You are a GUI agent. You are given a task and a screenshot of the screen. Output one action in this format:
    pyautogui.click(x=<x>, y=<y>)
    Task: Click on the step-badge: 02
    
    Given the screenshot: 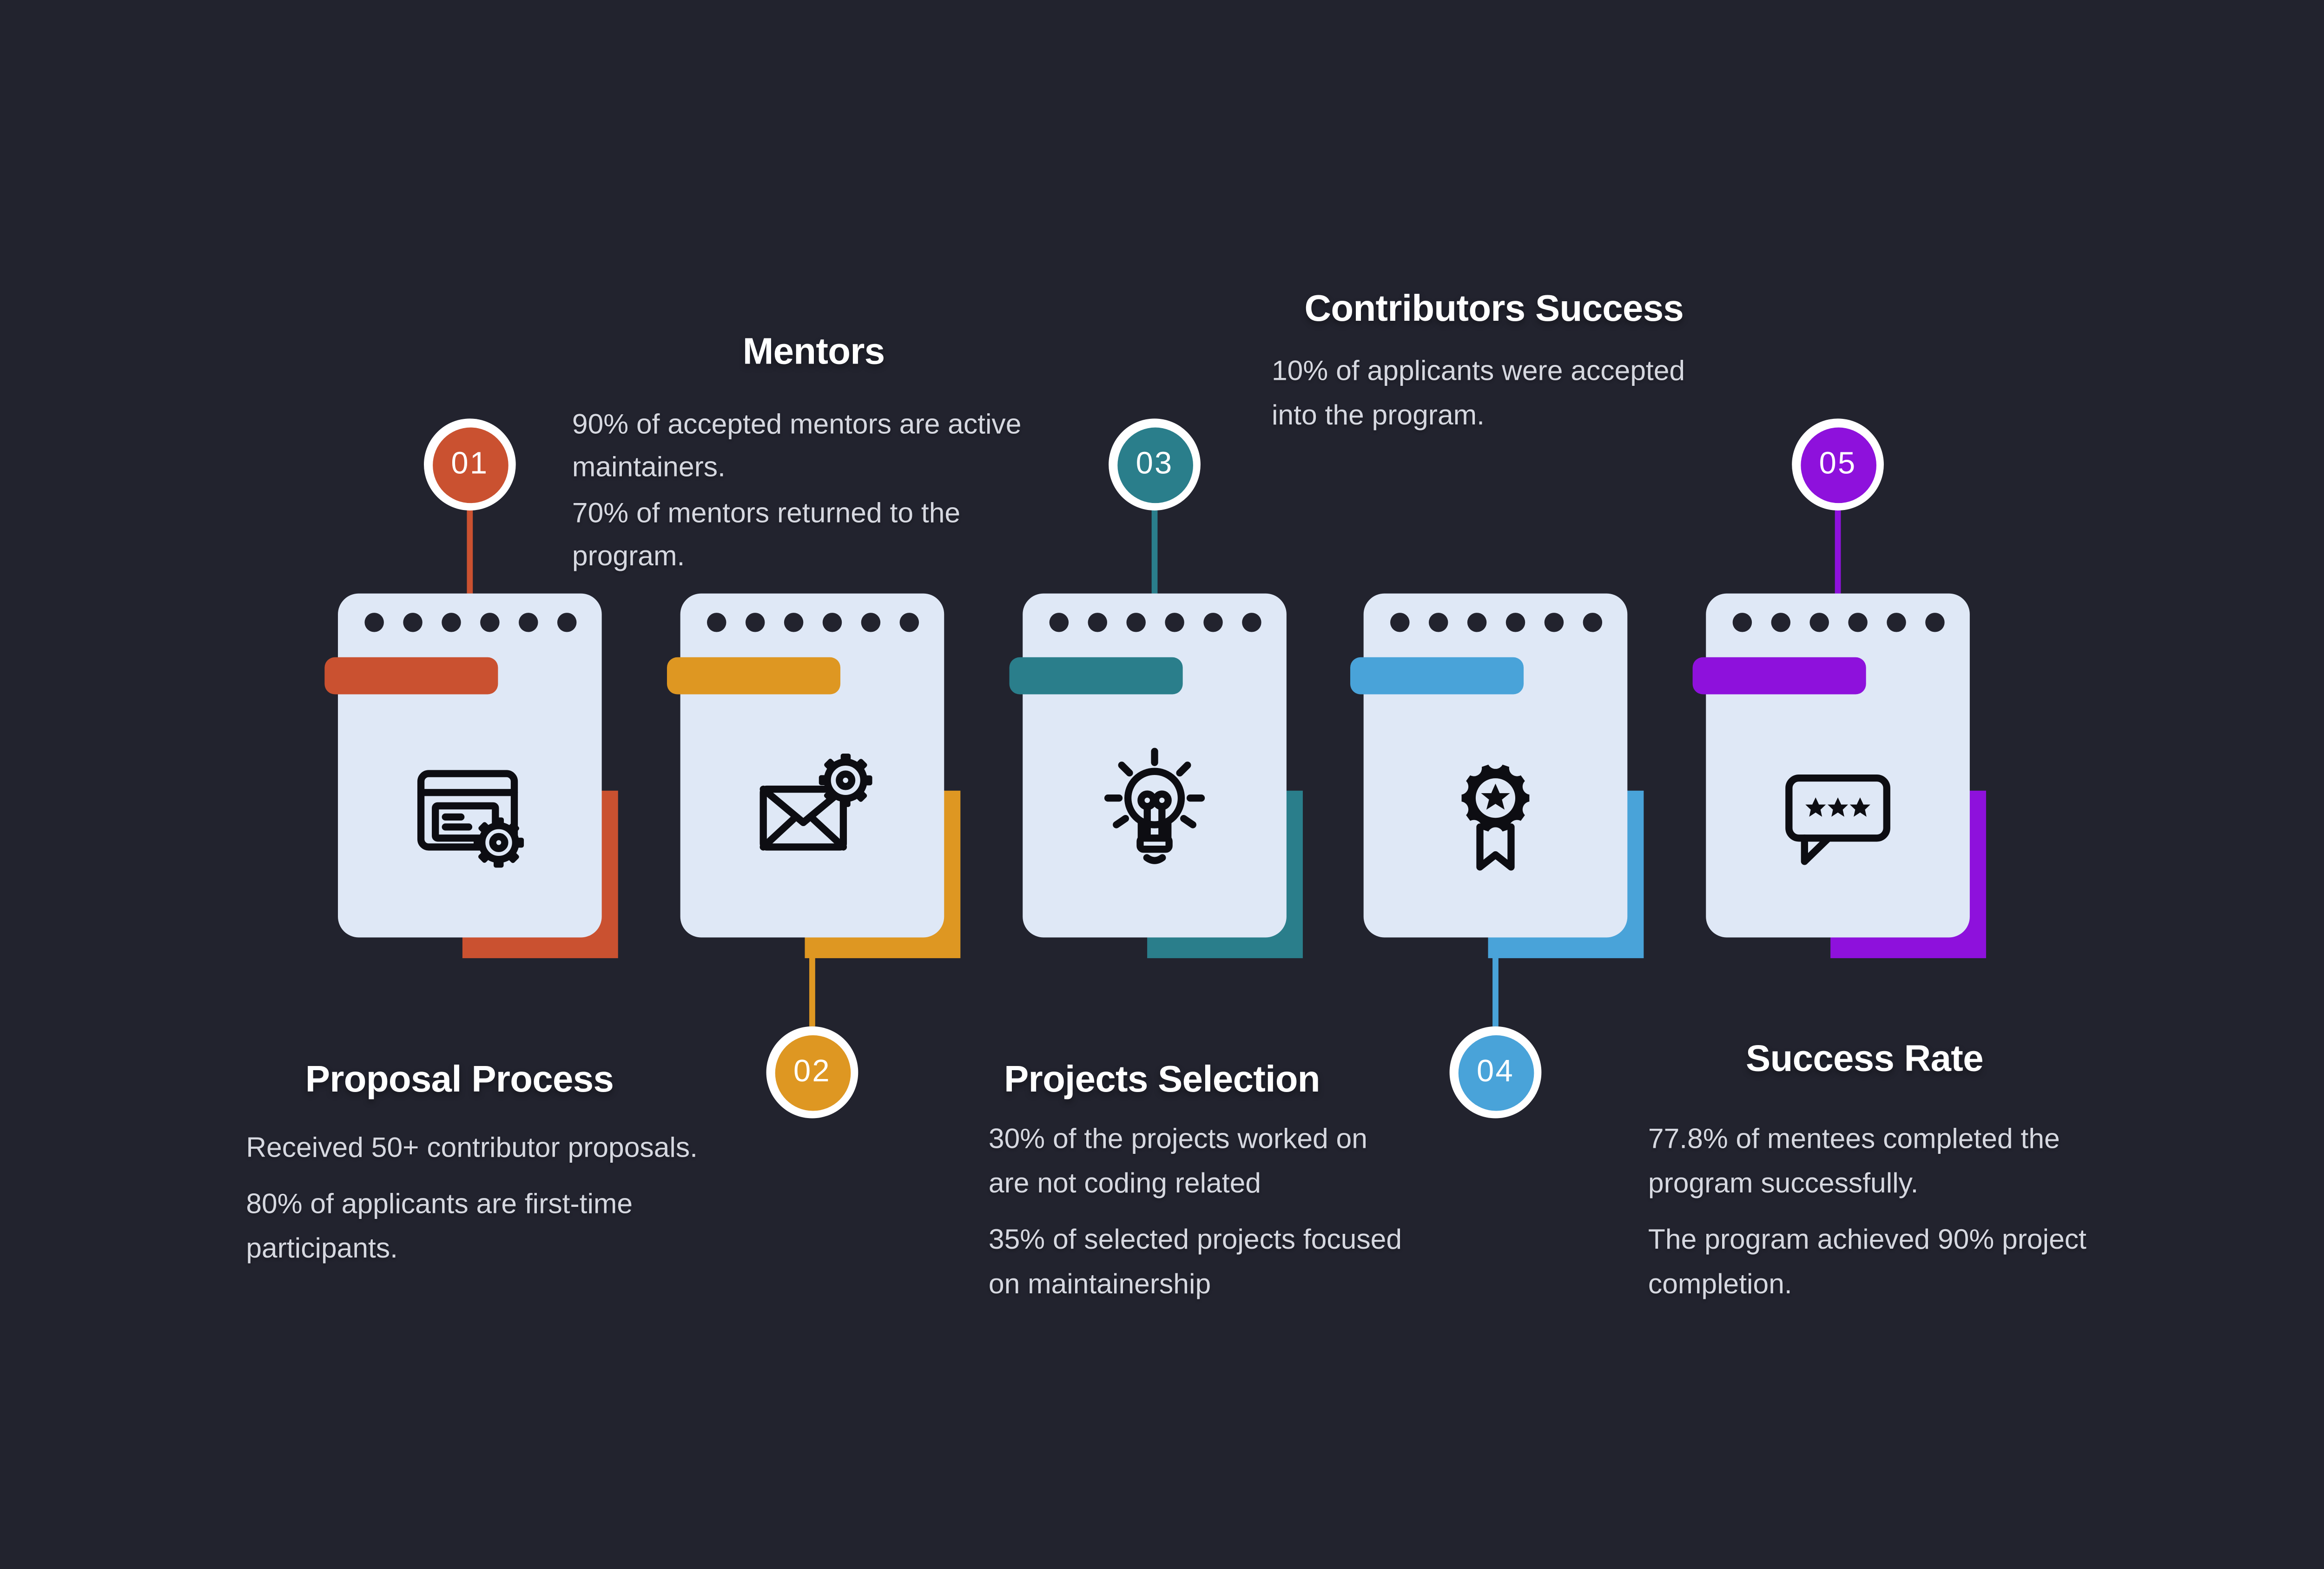 What is the action you would take?
    pyautogui.click(x=812, y=1072)
    